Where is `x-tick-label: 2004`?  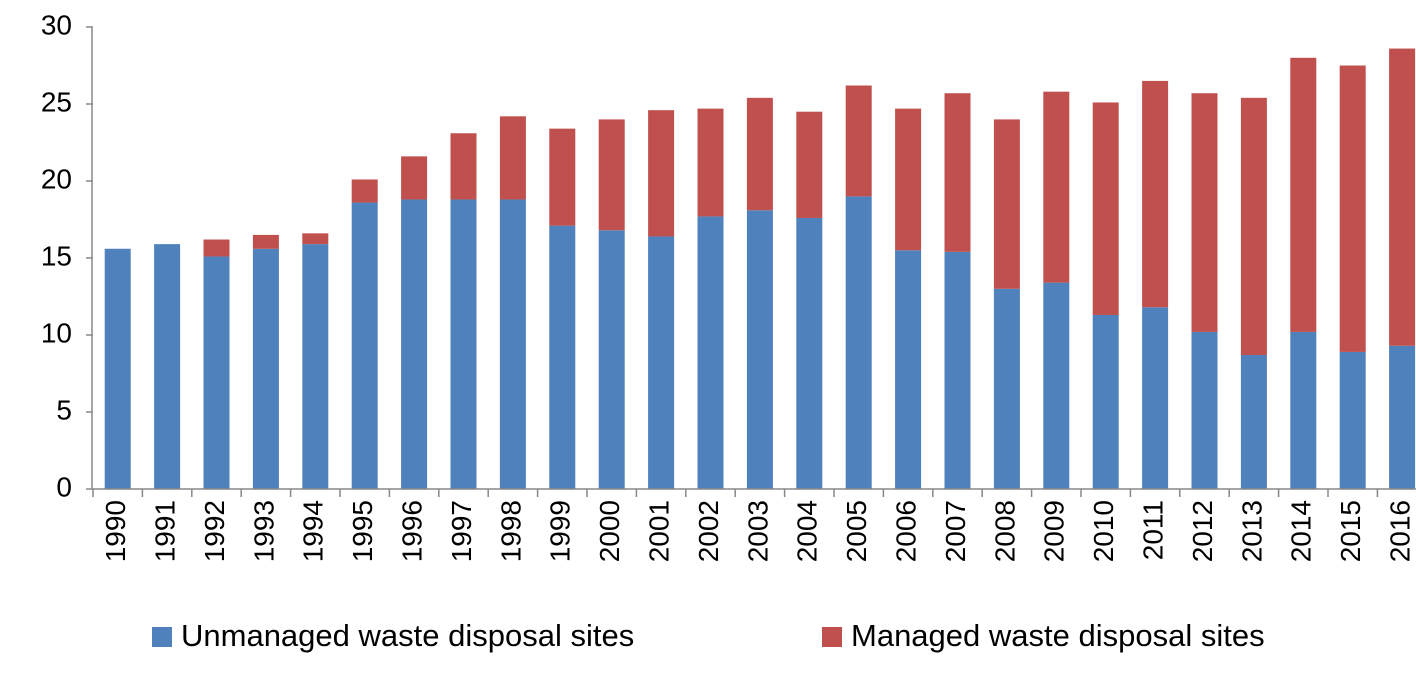
x-tick-label: 2004 is located at coordinates (807, 531).